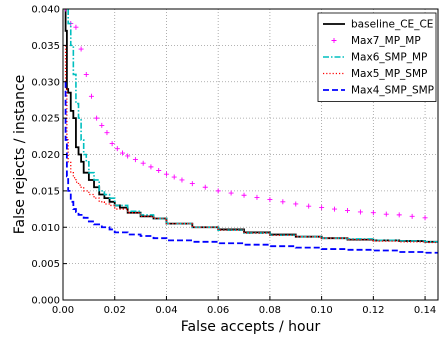  Describe the element at coordinates (45, 301) in the screenshot. I see `y-tick-label: 0.000` at that location.